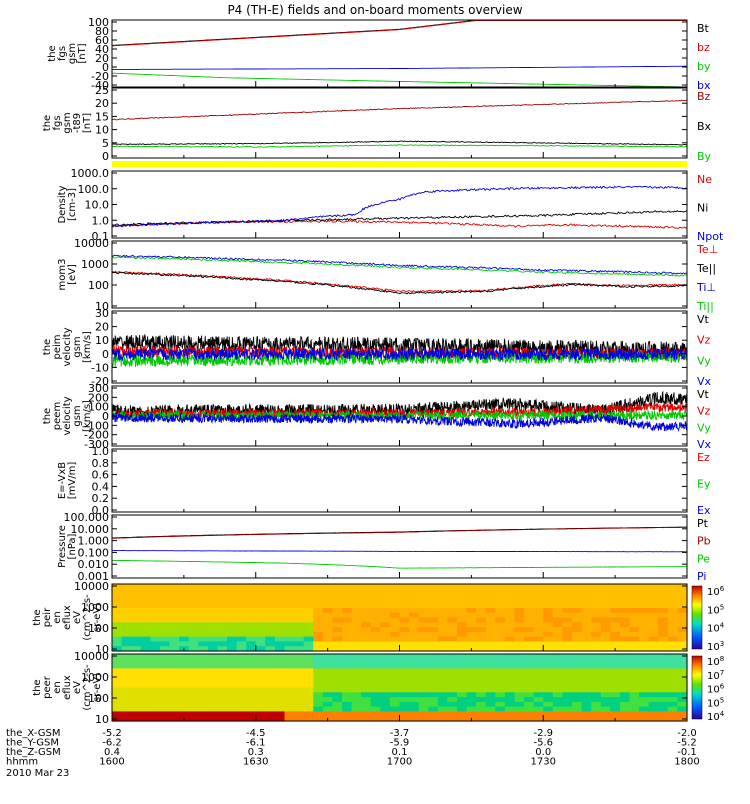 The image size is (750, 804). Describe the element at coordinates (101, 463) in the screenshot. I see `ytick-label: 0.8` at that location.